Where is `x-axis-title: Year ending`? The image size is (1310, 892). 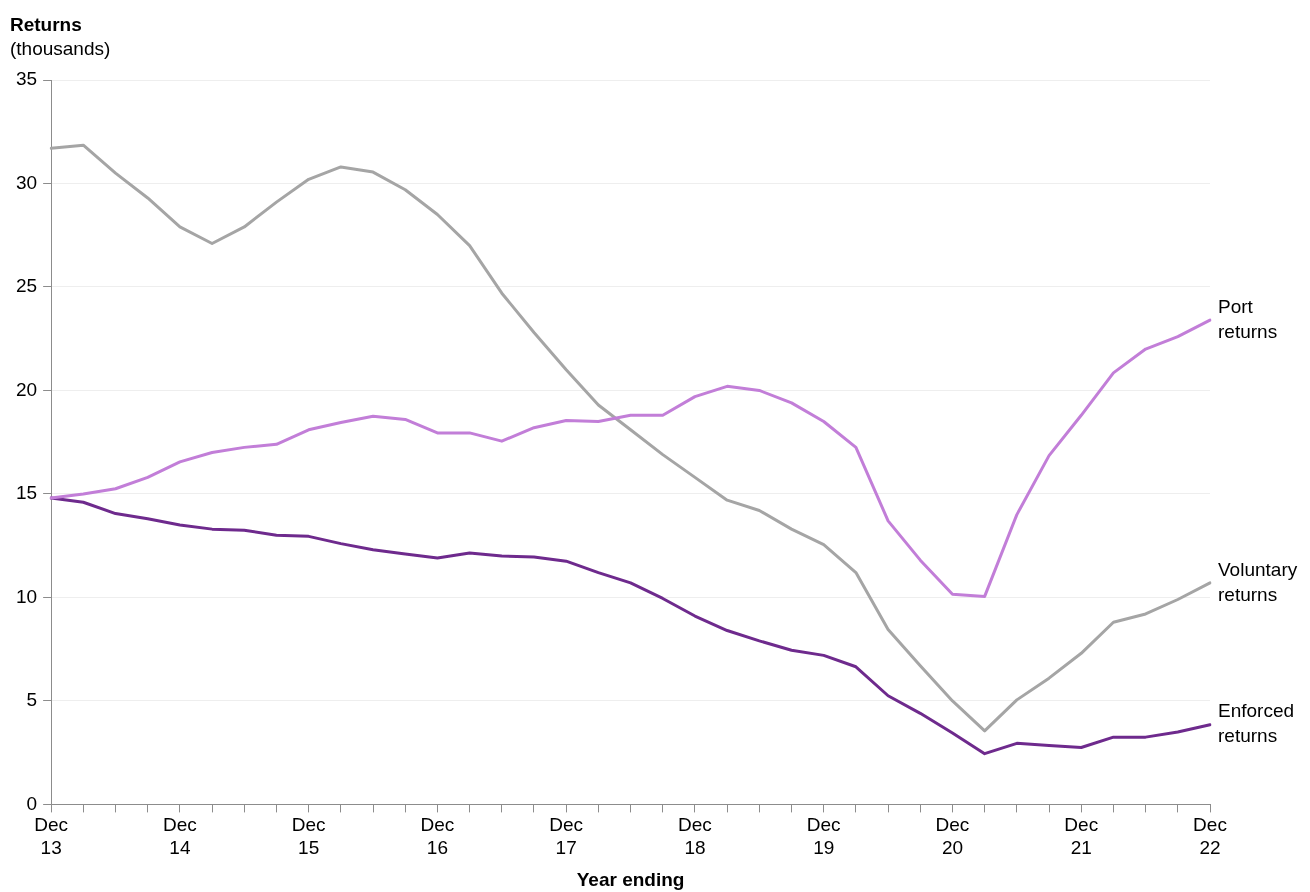
x-axis-title: Year ending is located at coordinates (630, 879).